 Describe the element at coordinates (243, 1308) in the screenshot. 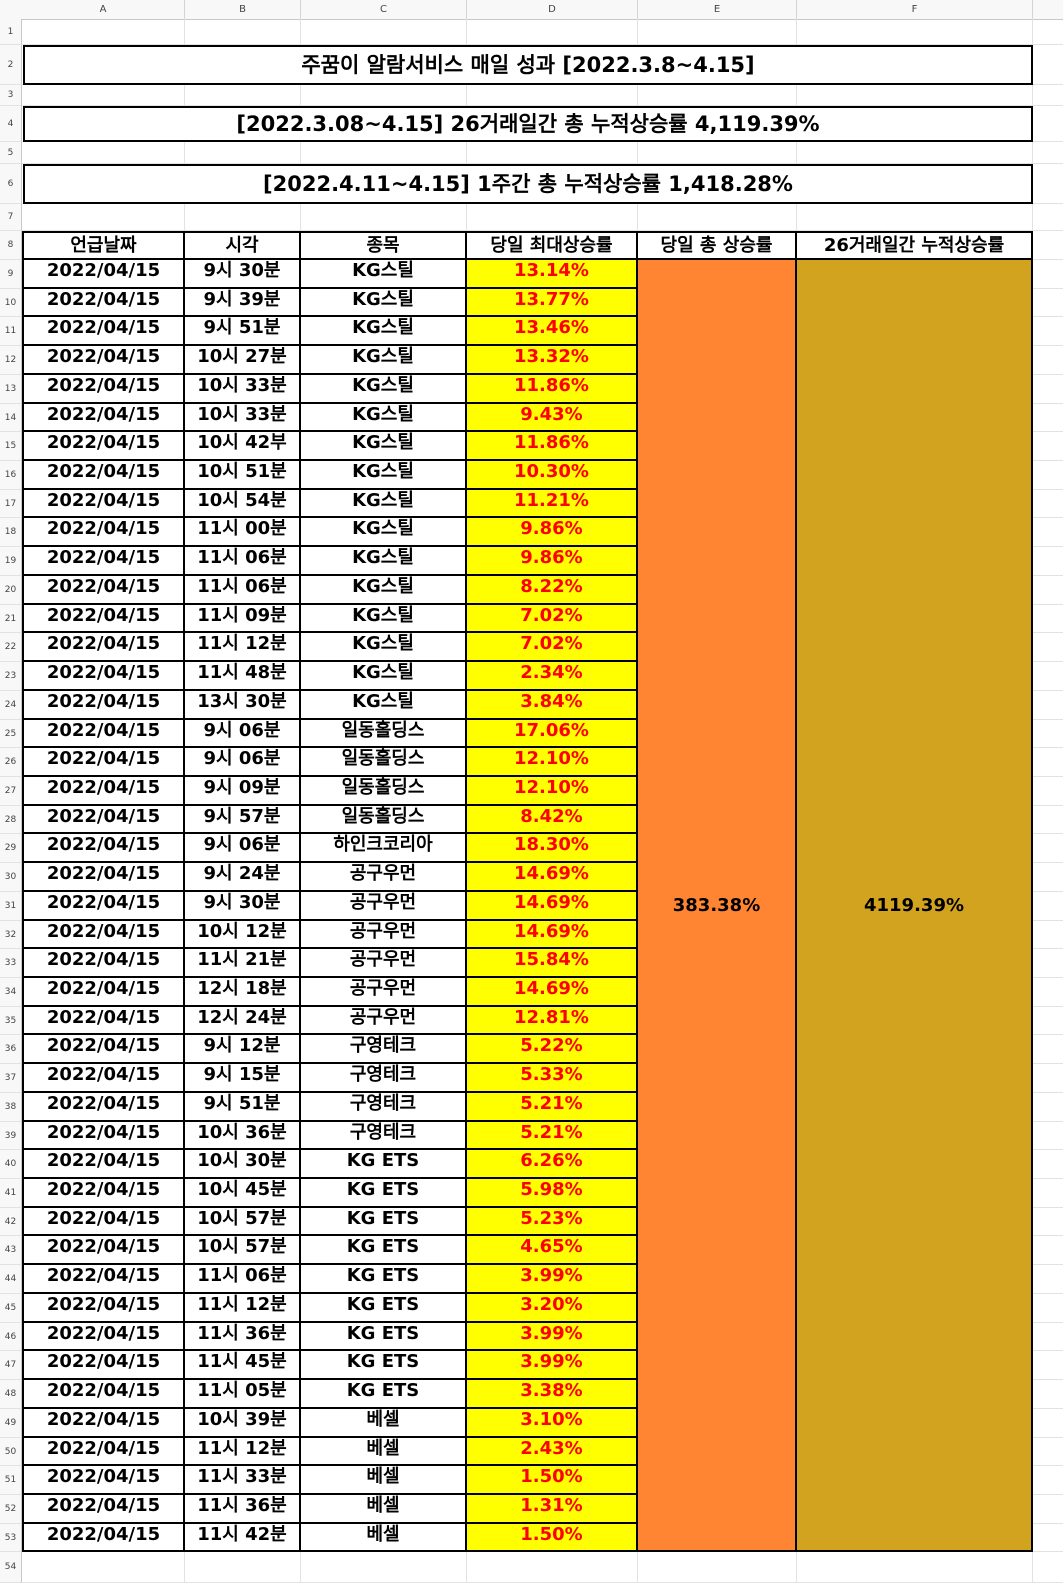

I see `time-cell: 11시 12분` at that location.